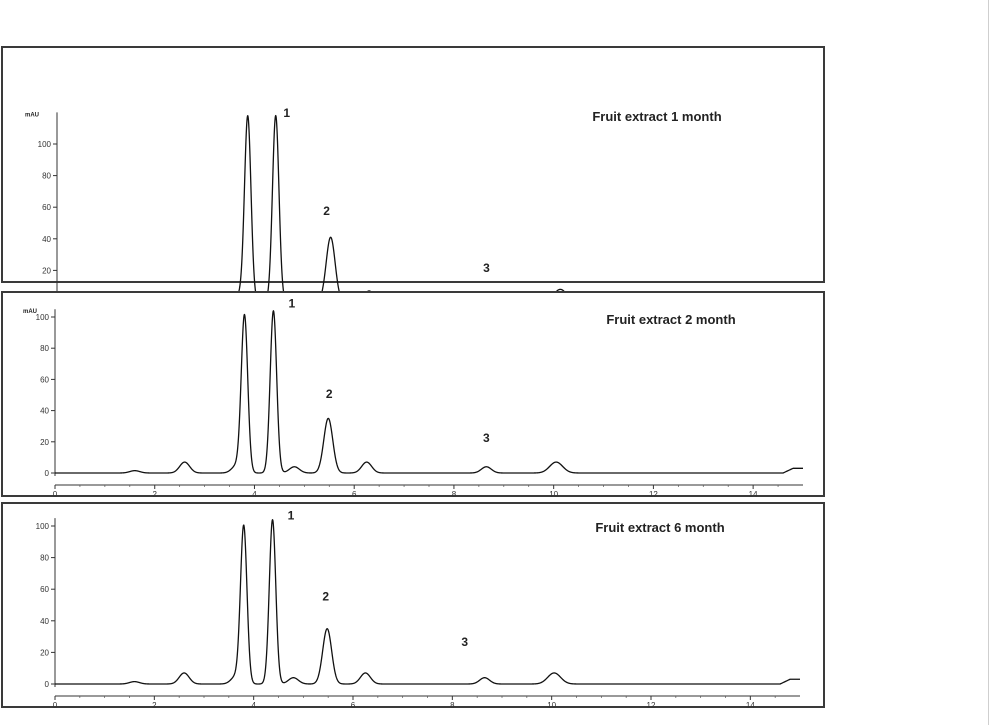 This screenshot has width=1000, height=725. I want to click on page-right-rule, so click(988, 362).